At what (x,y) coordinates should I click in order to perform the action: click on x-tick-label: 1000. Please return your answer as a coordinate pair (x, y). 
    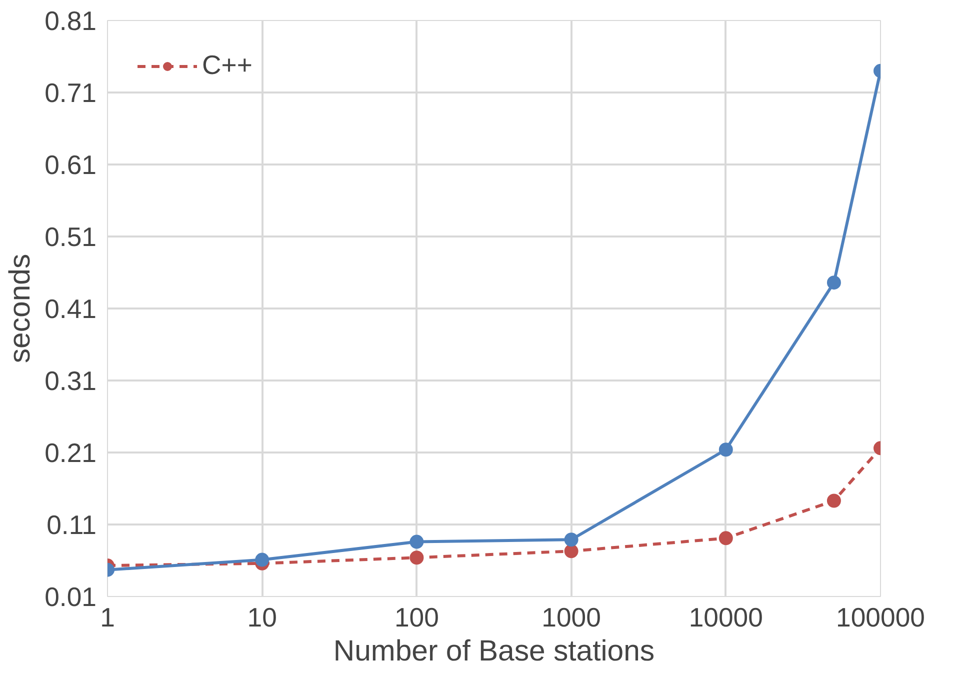
    Looking at the image, I should click on (571, 617).